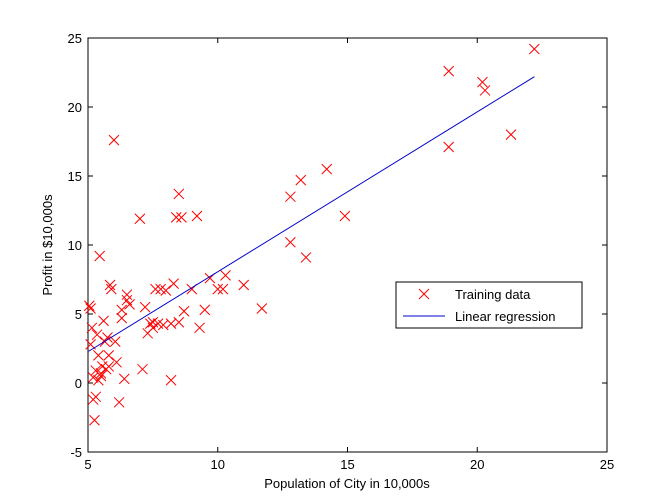 This screenshot has height=504, width=672. I want to click on legend-label-regression: Linear regression, so click(505, 316).